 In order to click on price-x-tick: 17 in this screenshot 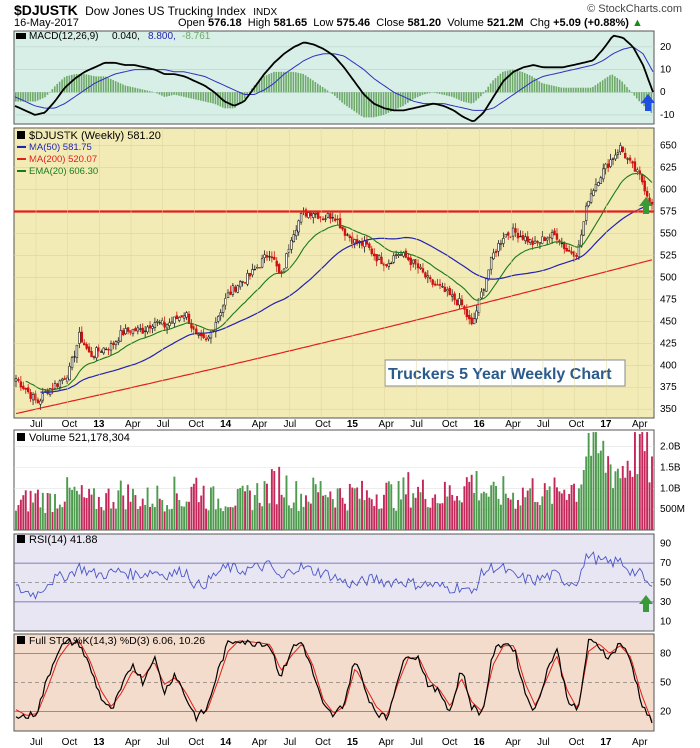, I will do `click(606, 424)`.